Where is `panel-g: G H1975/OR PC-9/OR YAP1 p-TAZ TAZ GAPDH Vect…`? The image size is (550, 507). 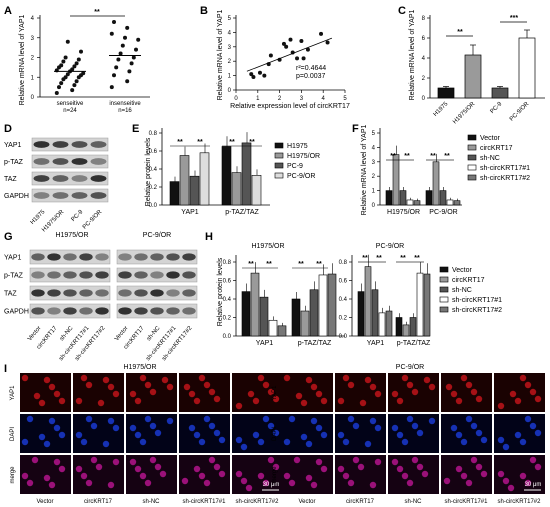 panel-g: G H1975/OR PC-9/OR YAP1 p-TAZ TAZ GAPDH Vect… is located at coordinates (101, 296).